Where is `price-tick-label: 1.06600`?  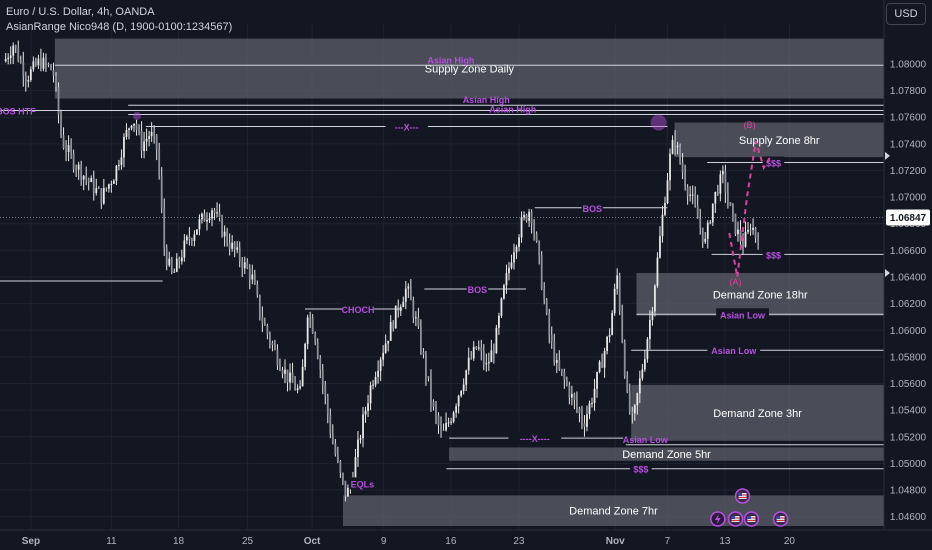
price-tick-label: 1.06600 is located at coordinates (908, 251).